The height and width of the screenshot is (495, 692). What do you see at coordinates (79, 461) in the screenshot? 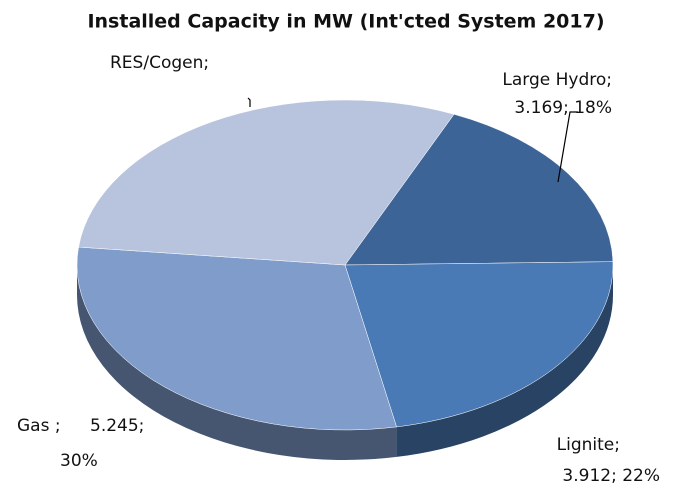
I see `value-label: 30%` at bounding box center [79, 461].